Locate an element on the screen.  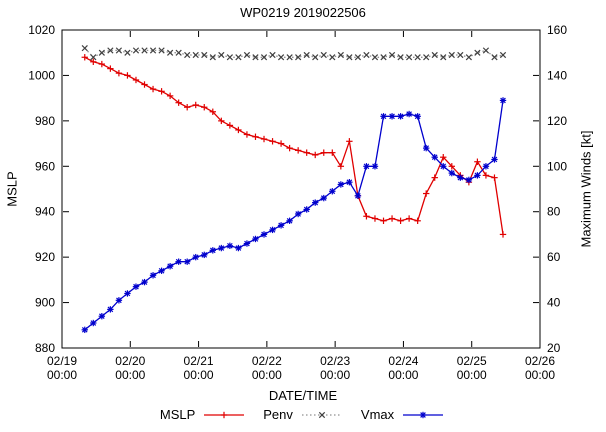
svg-text: 120 is located at coordinates (557, 121).